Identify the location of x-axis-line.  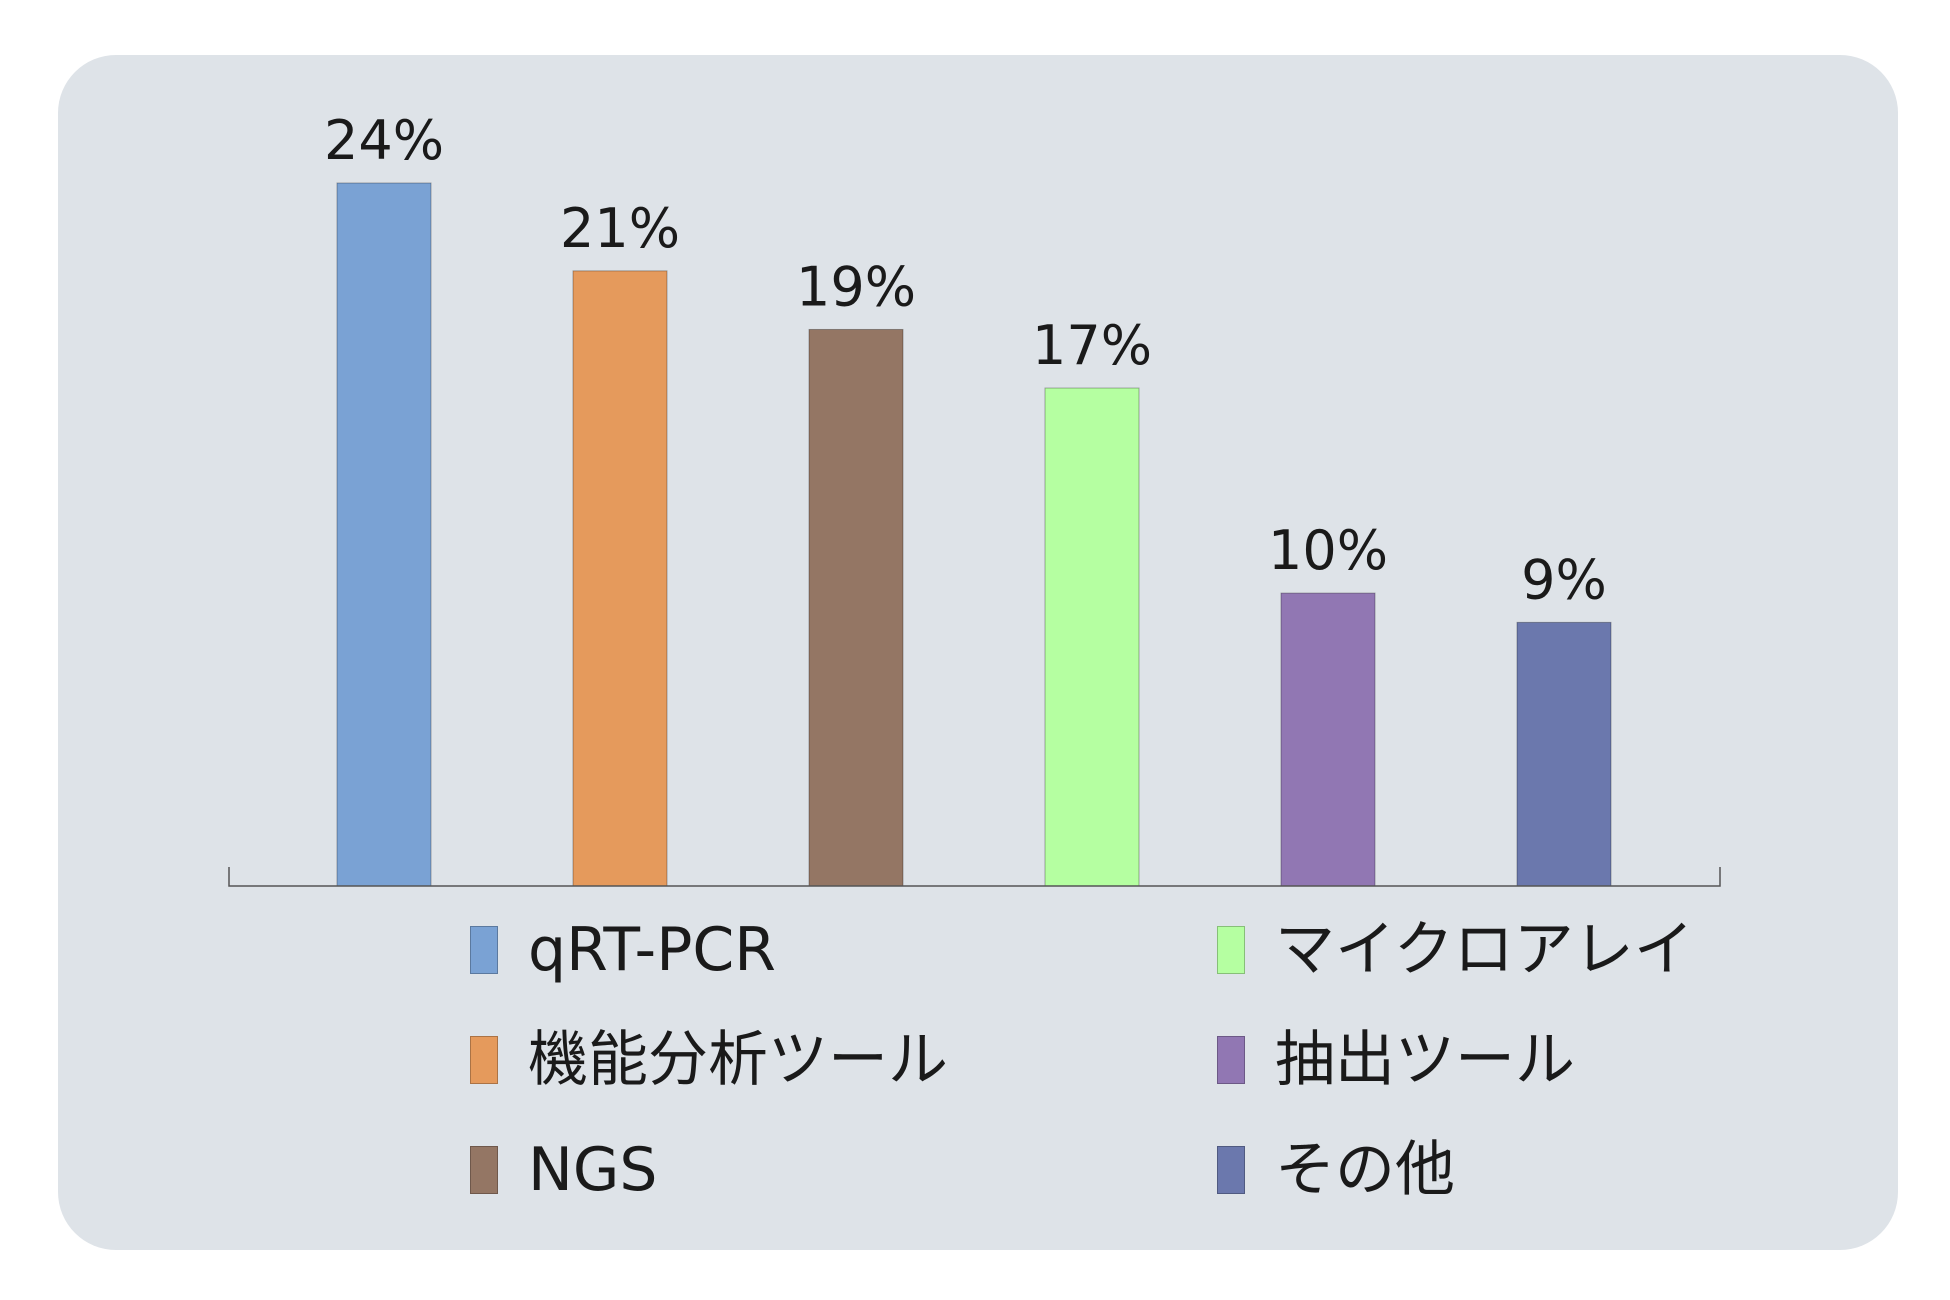
(974, 877).